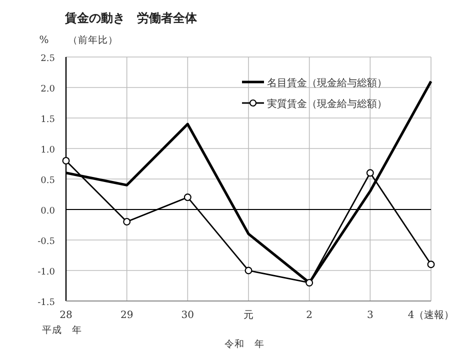  Describe the element at coordinates (187, 315) in the screenshot. I see `x-tick-label: 30` at that location.